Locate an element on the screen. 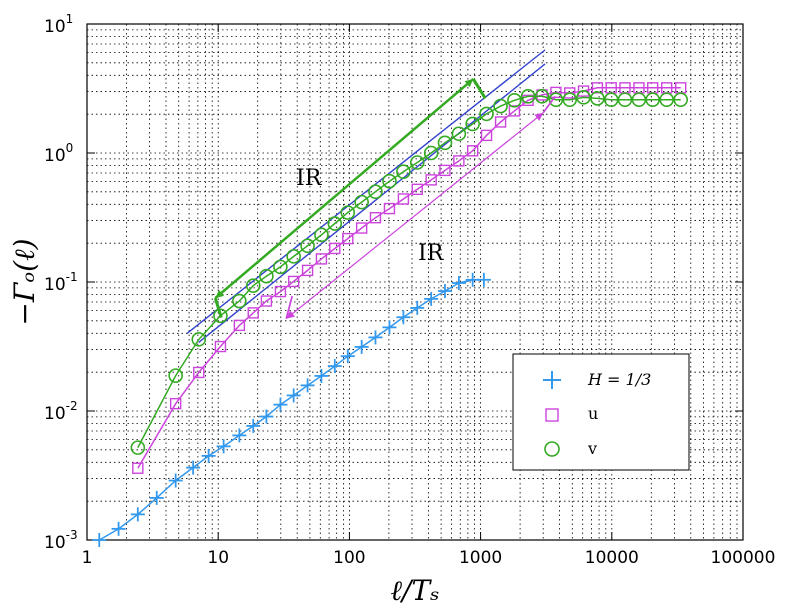 The height and width of the screenshot is (612, 789). legend-label-h: H = 1/3 is located at coordinates (619, 379).